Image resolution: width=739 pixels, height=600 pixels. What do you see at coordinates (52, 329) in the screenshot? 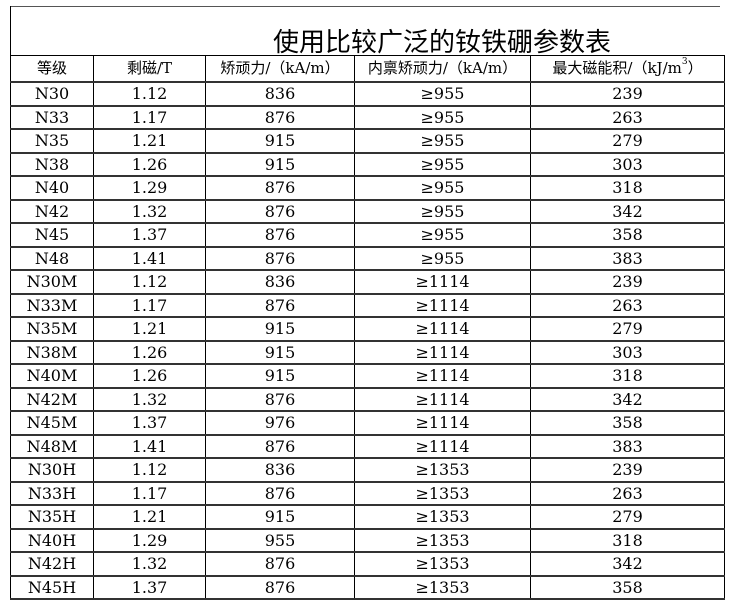
I see `cell-grade: N35M` at bounding box center [52, 329].